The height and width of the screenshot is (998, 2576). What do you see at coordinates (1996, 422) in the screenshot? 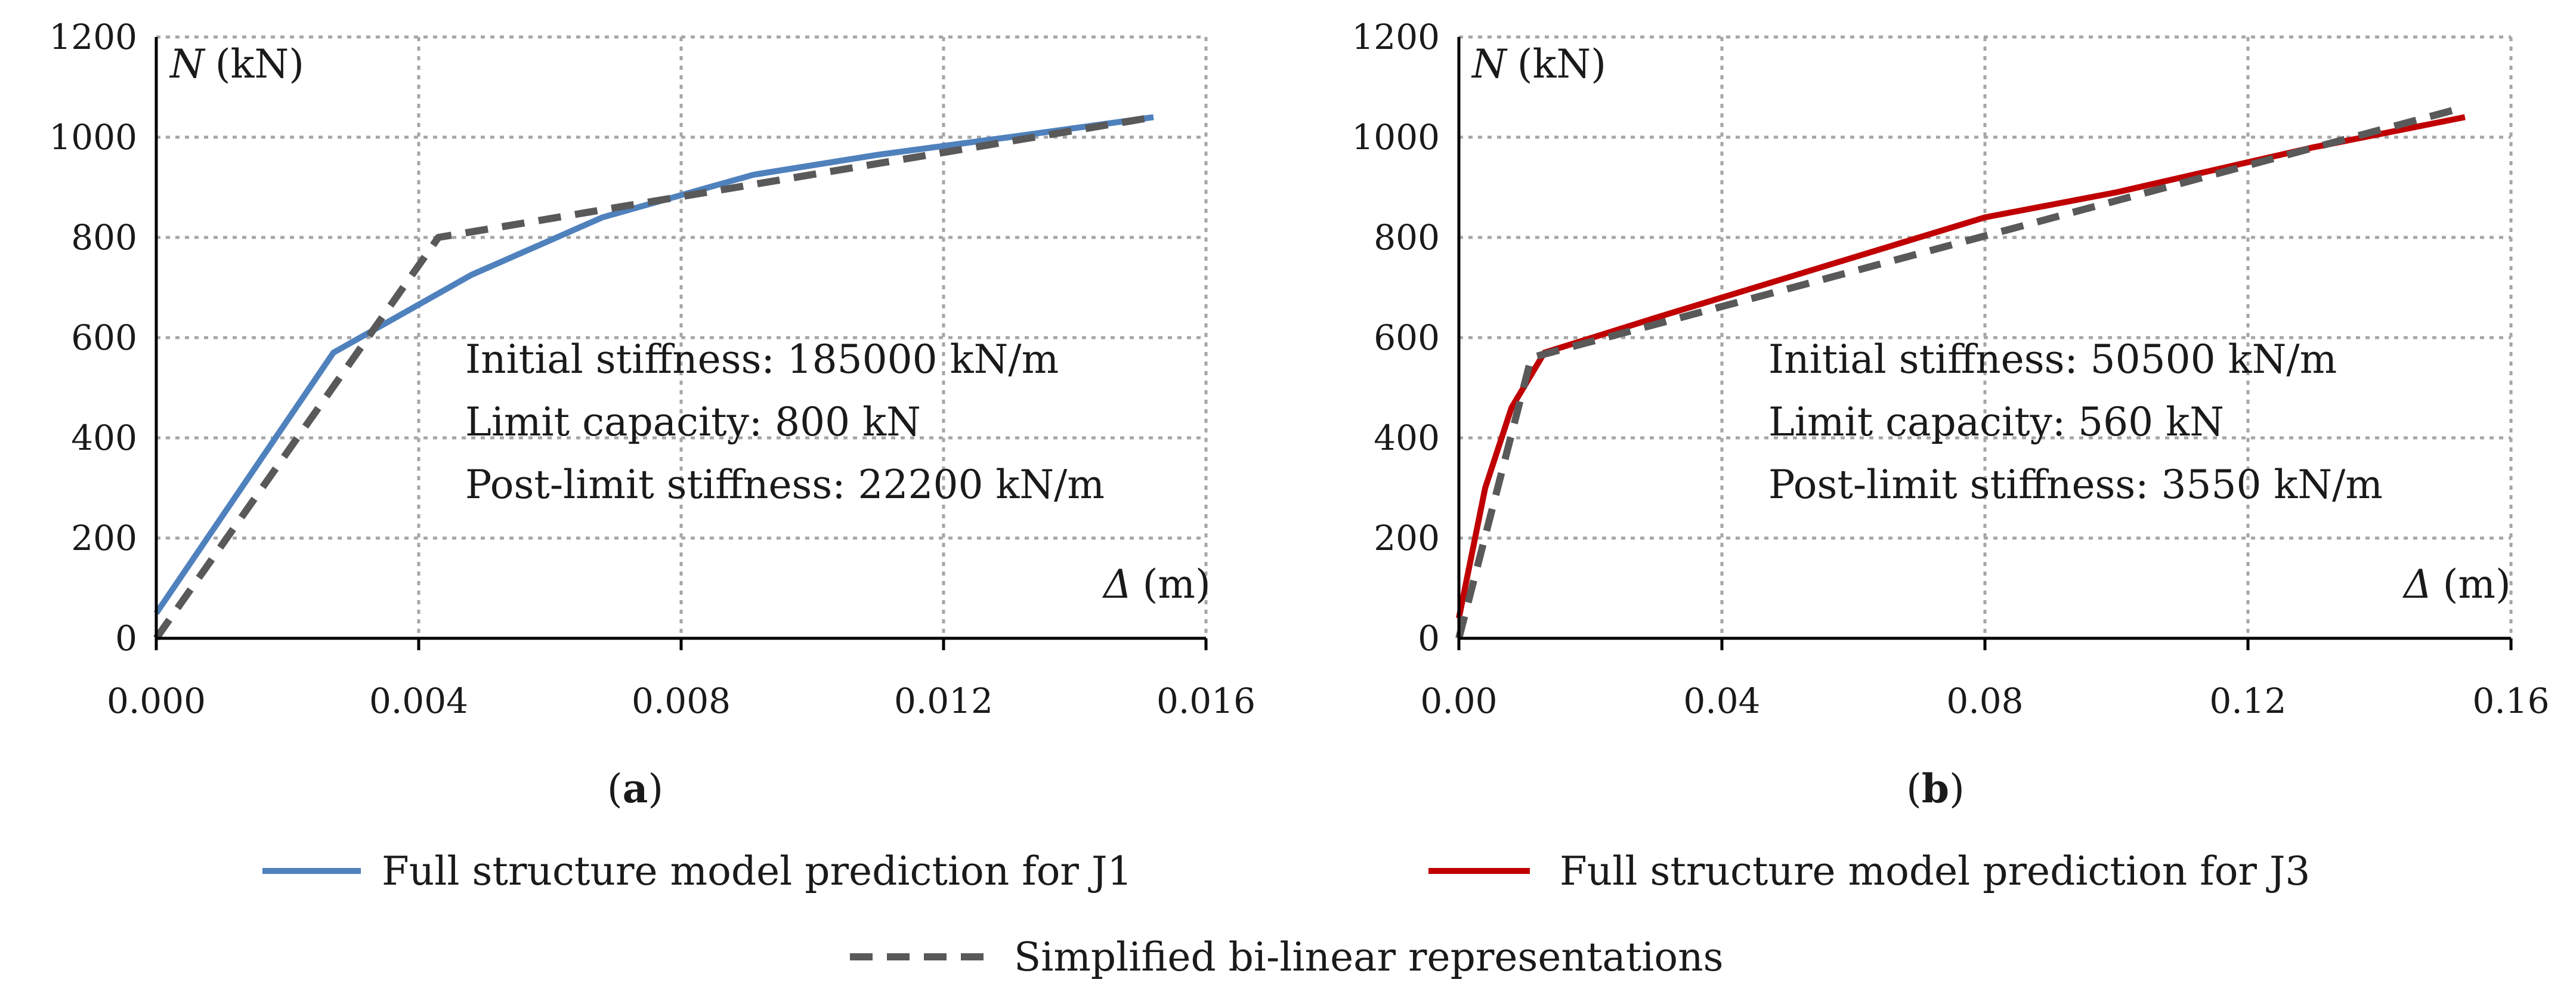
I see `annotation-limit-capacity-b: Limit capacity: 560 kN` at bounding box center [1996, 422].